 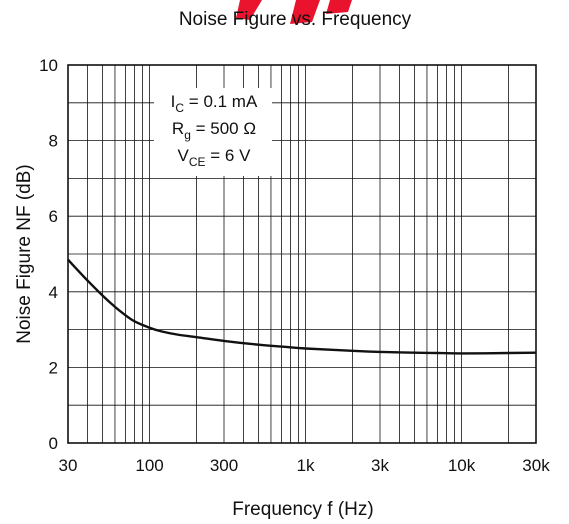 I want to click on watermark-logo, so click(x=294, y=12).